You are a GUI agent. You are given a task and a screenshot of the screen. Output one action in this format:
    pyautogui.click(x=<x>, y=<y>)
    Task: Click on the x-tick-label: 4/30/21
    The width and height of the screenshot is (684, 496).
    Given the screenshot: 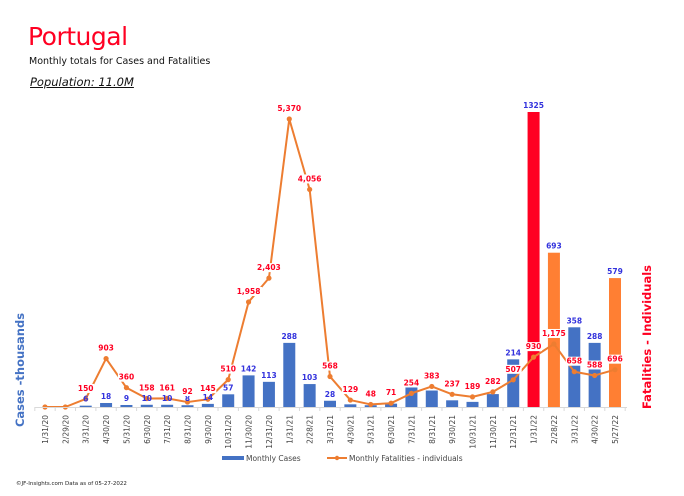 What is the action you would take?
    pyautogui.click(x=350, y=429)
    